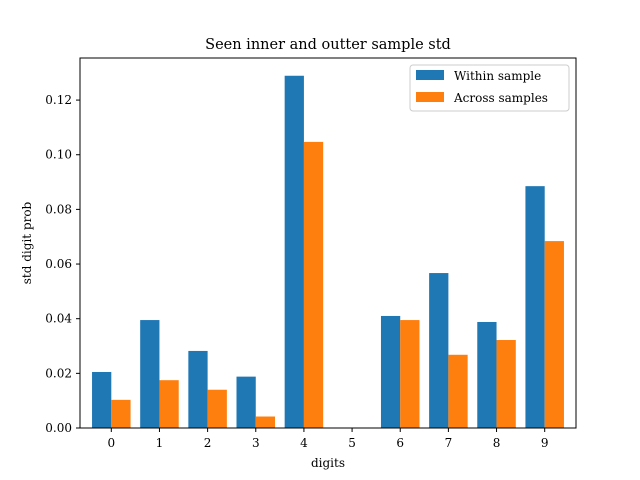 The image size is (640, 480). I want to click on legend-label-across: Across samples, so click(500, 98).